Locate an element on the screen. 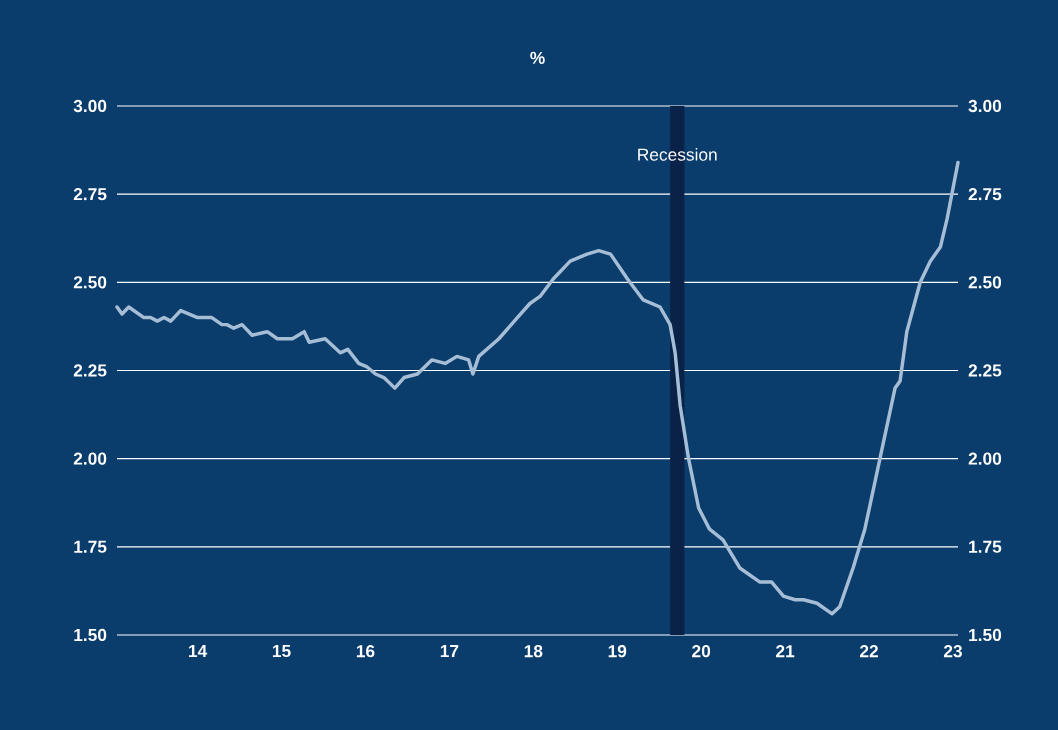  y2-tick-label: 3.00 is located at coordinates (985, 106).